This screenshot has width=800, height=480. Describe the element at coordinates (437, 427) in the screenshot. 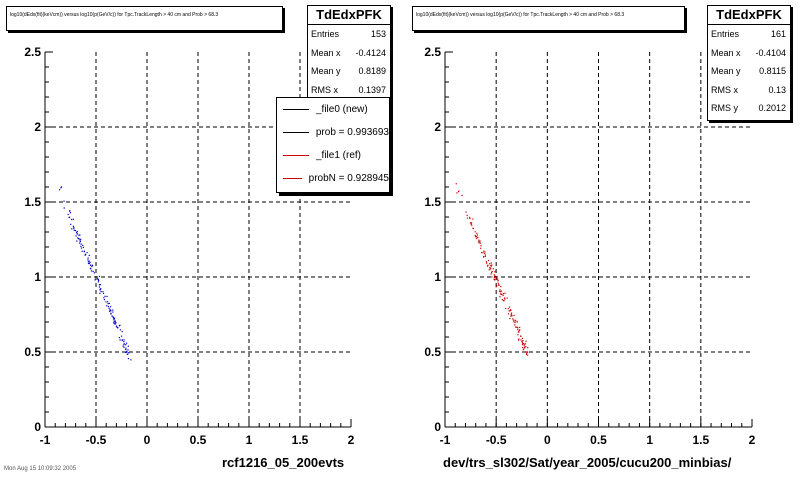

I see `y-tick-label: 0` at that location.